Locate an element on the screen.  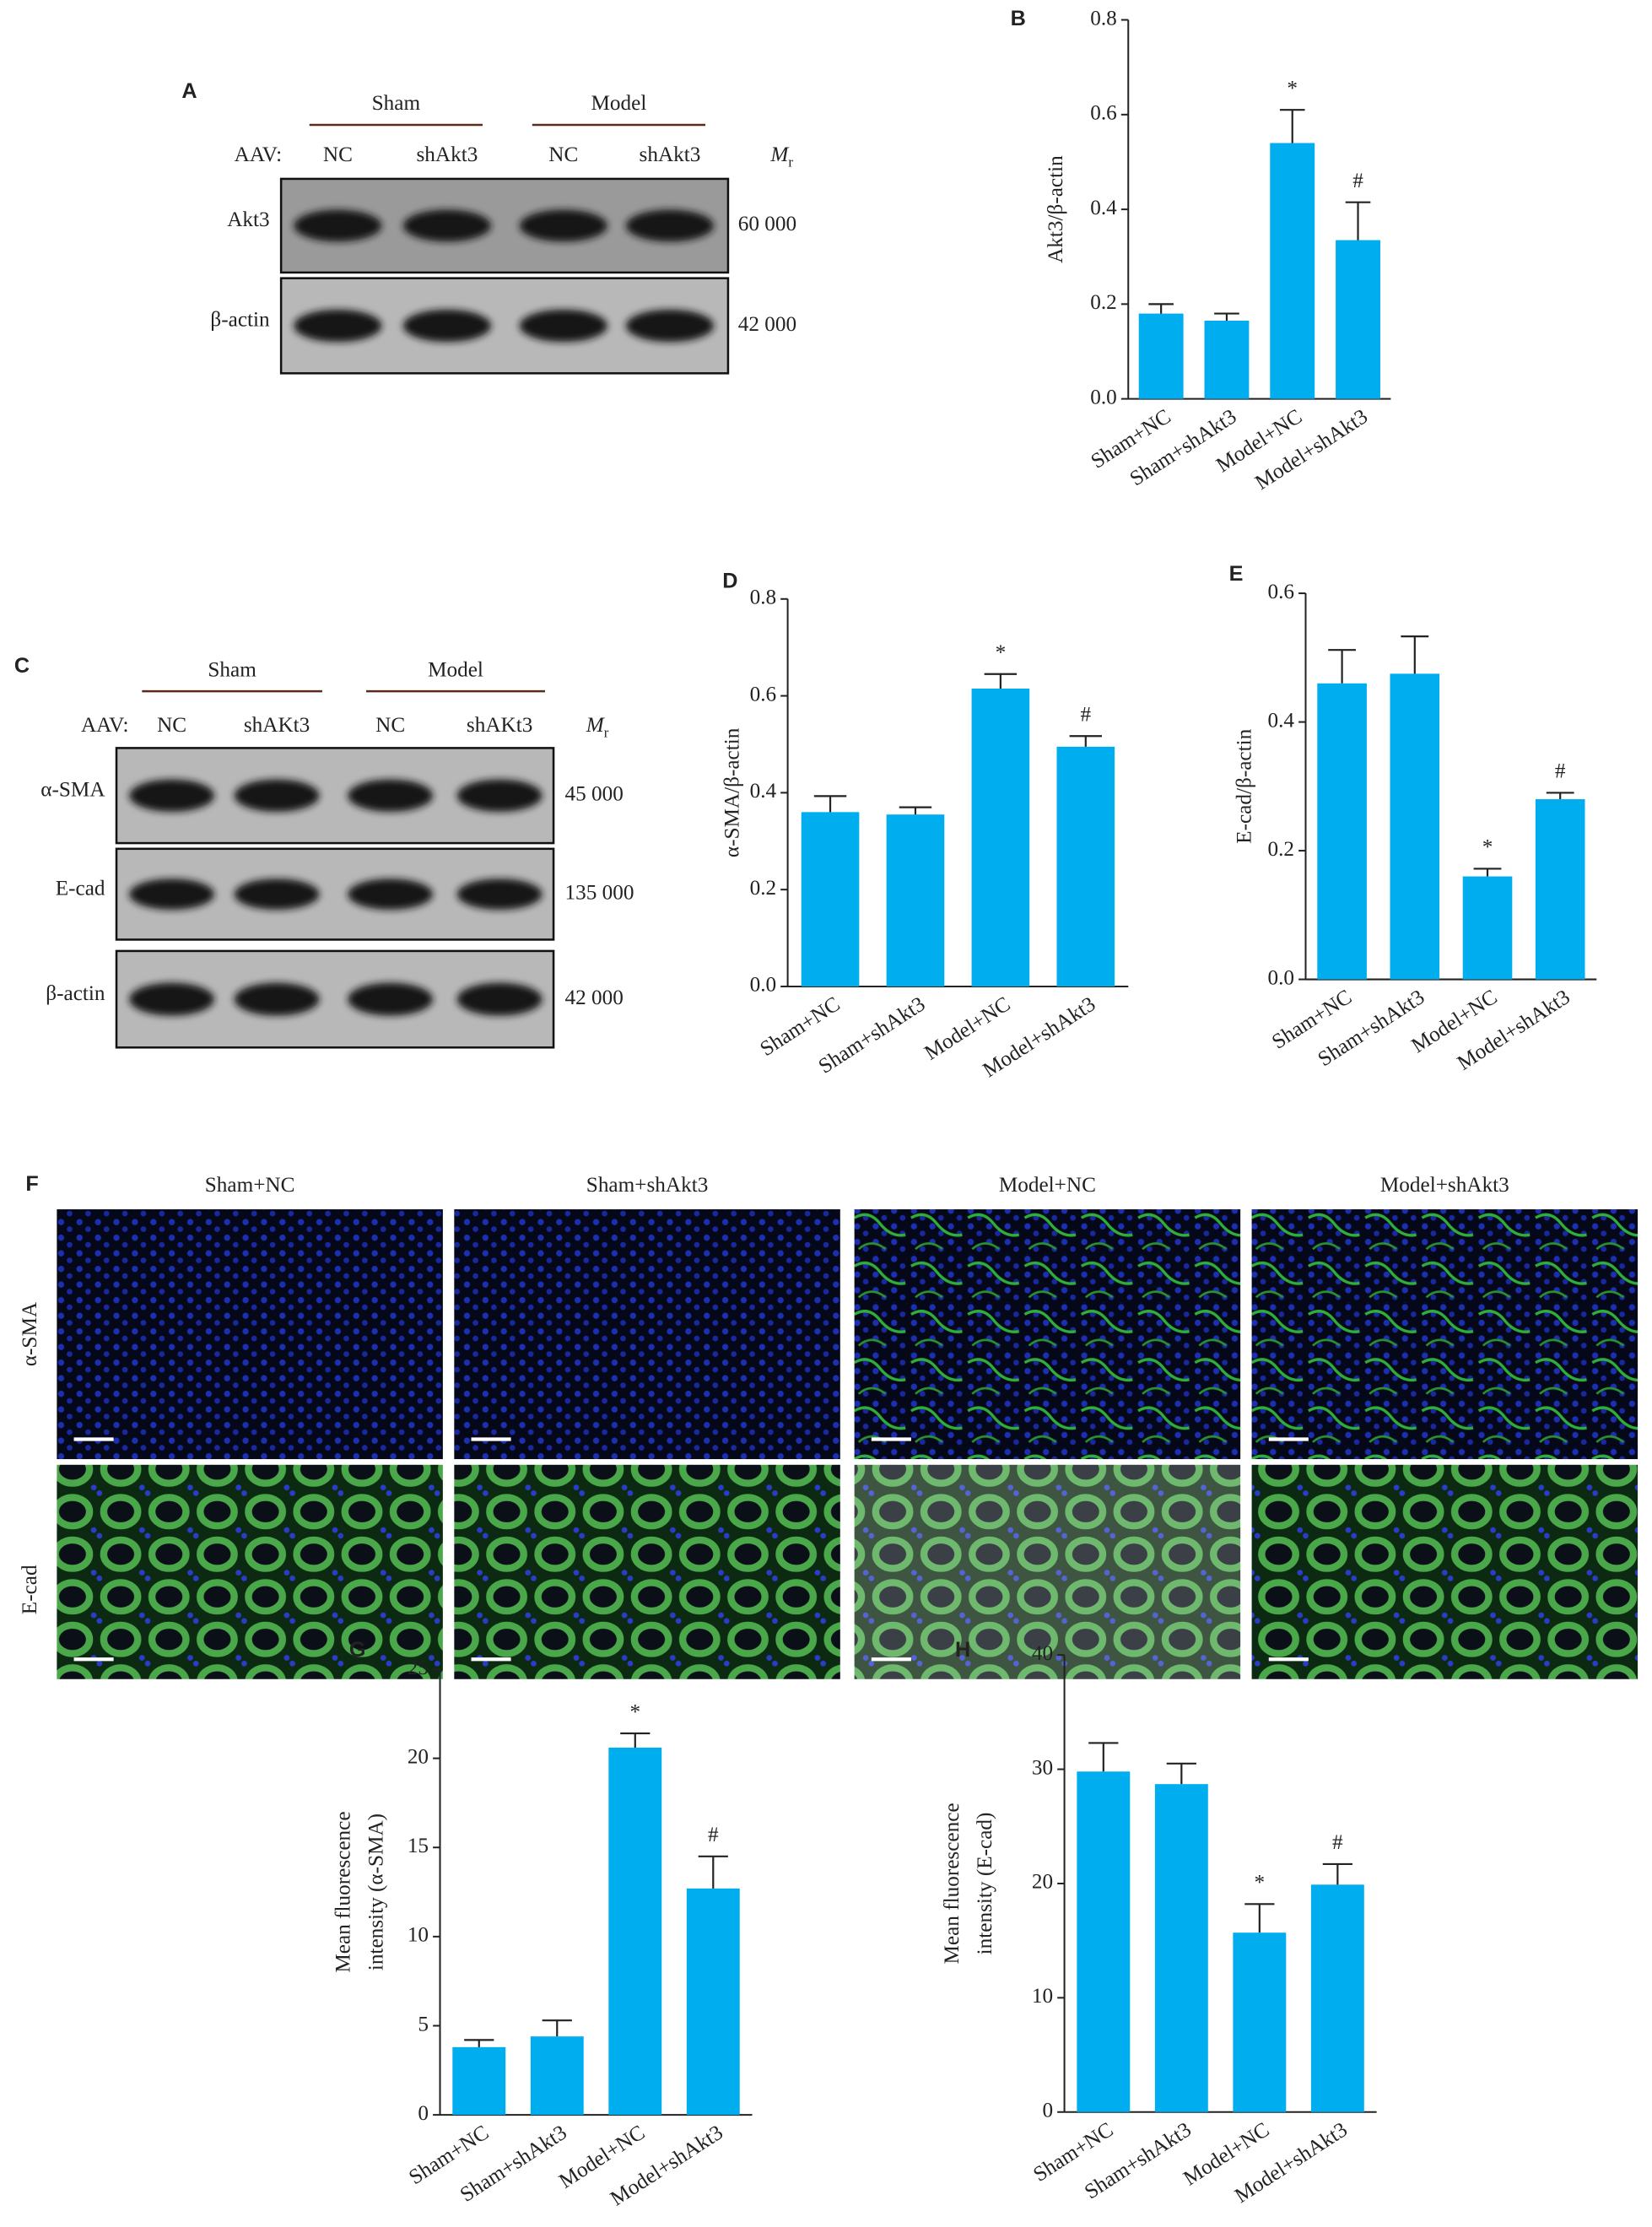
panel-label: F is located at coordinates (32, 1184).